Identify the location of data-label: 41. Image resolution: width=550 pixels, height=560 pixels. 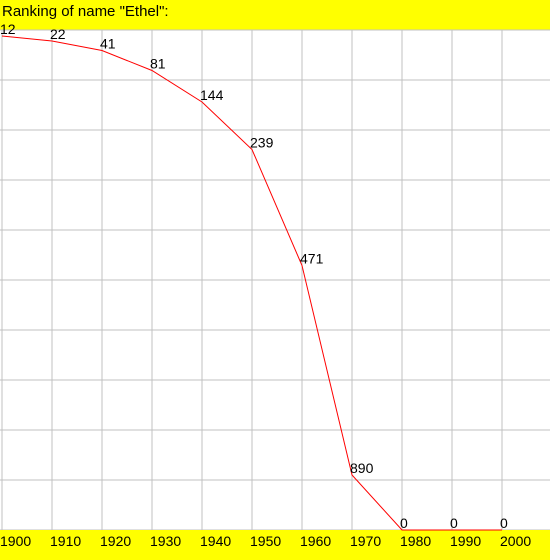
(108, 44).